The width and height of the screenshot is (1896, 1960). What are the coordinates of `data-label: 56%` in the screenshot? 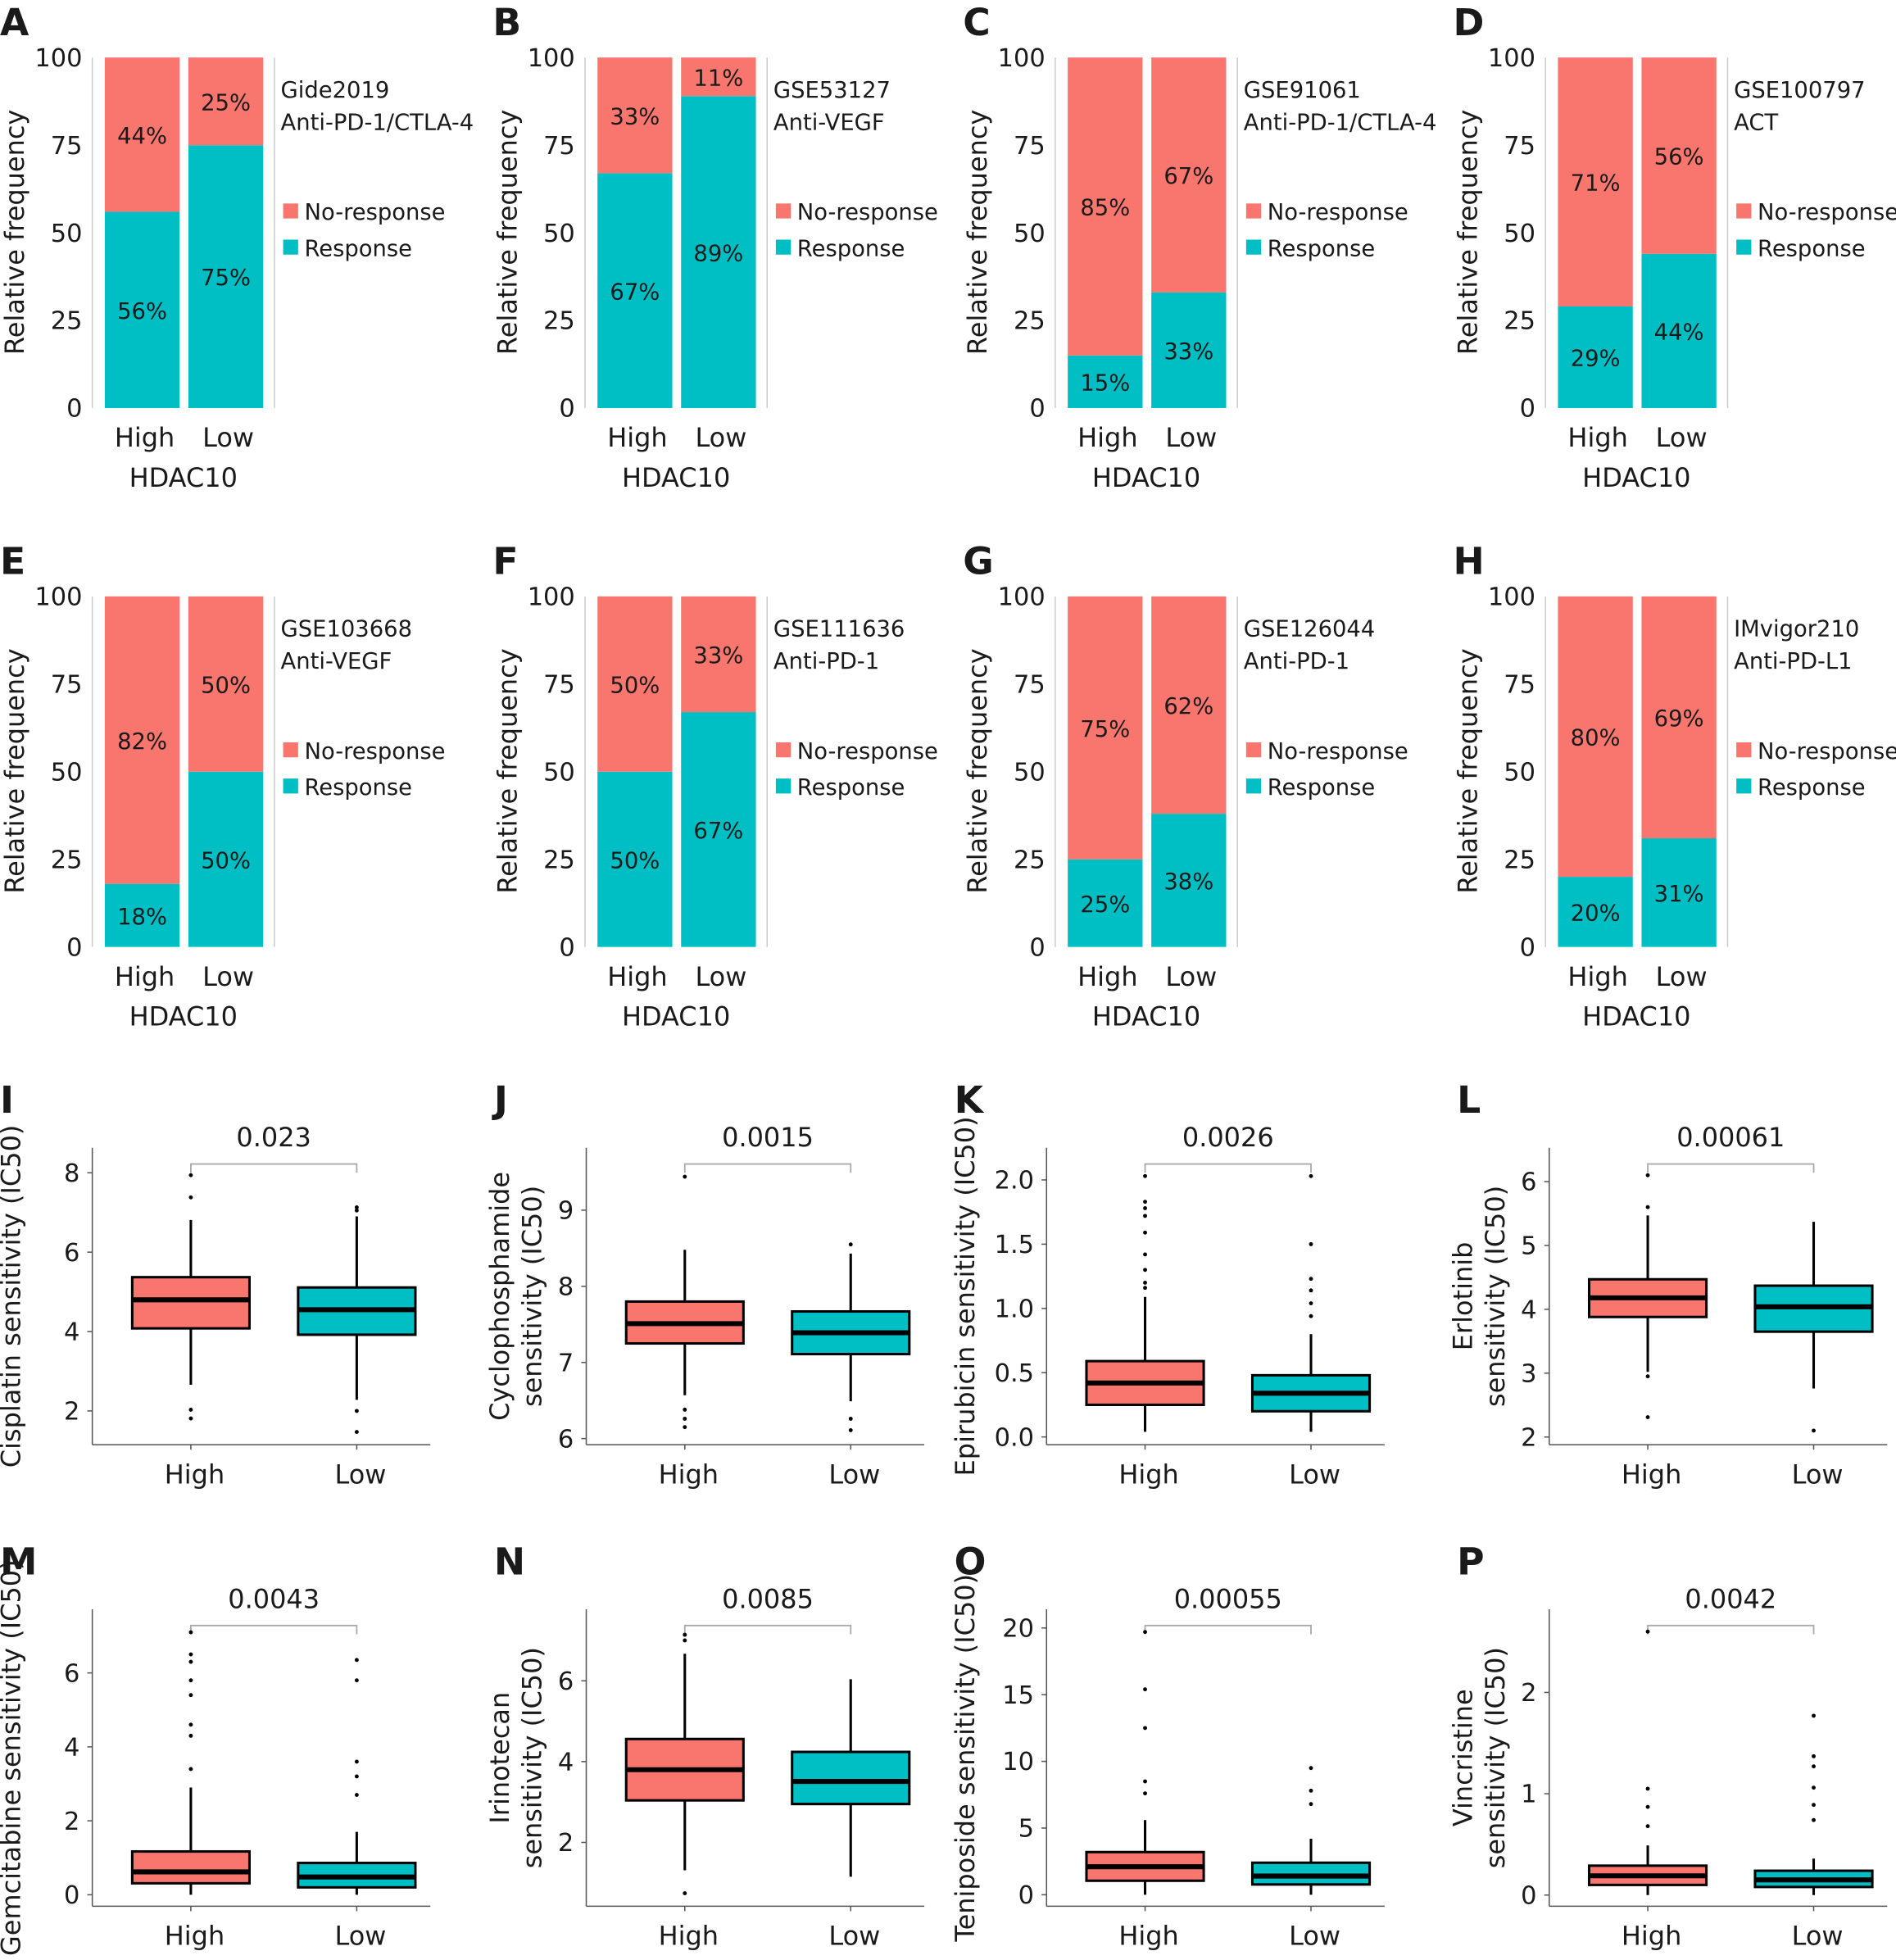 It's located at (1679, 157).